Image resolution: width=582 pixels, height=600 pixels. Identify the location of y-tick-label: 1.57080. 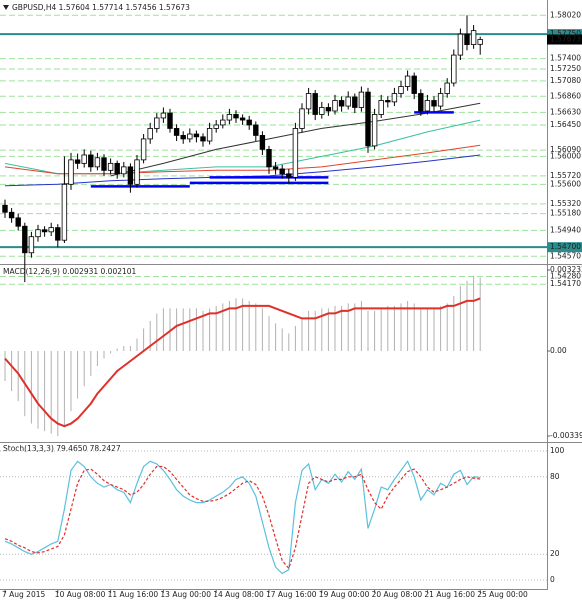
(565, 80).